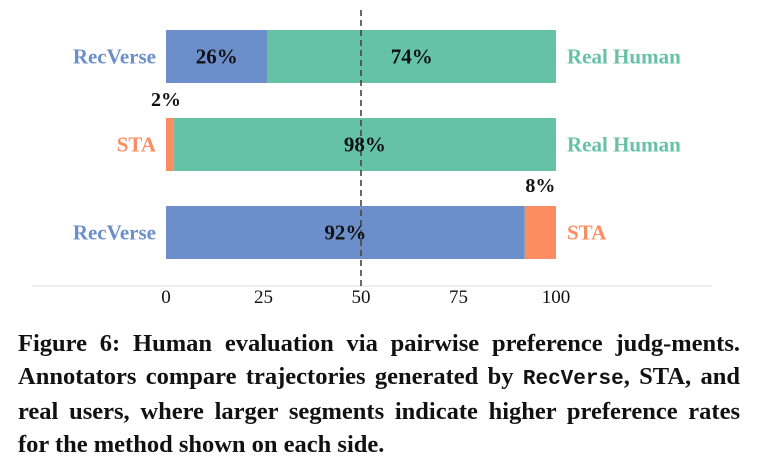 Image resolution: width=757 pixels, height=474 pixels. I want to click on x-ticks: 0 25 50 75 100, so click(365, 297).